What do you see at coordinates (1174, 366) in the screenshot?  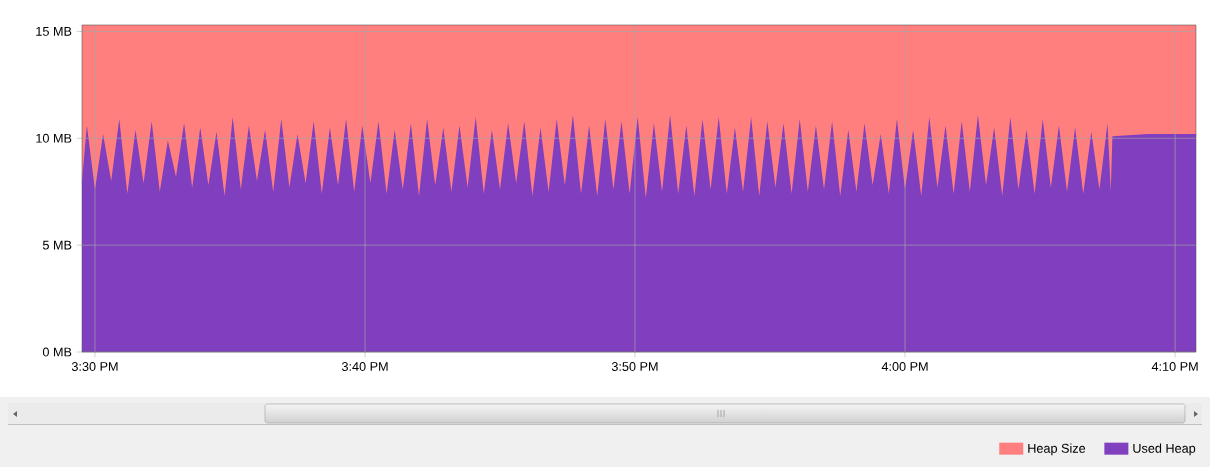 I see `x-tick-label: 4:10 PM` at bounding box center [1174, 366].